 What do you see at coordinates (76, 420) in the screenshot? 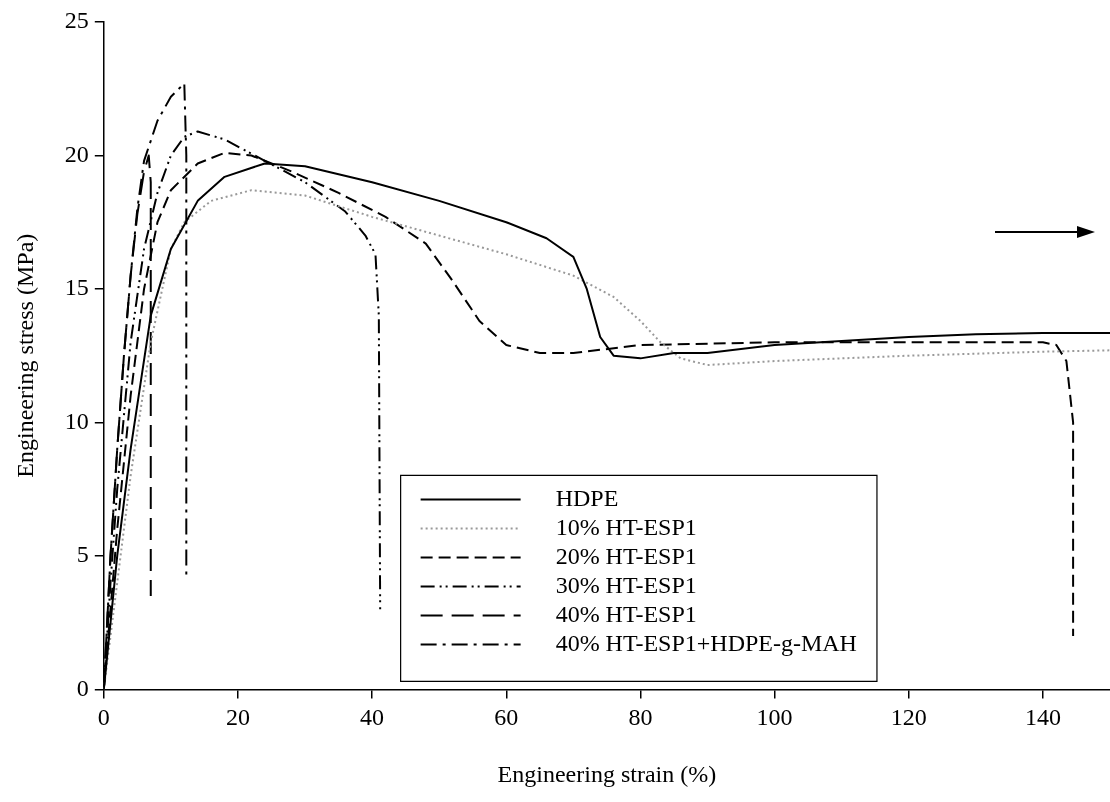
I see `y-tick-label: 10` at bounding box center [76, 420].